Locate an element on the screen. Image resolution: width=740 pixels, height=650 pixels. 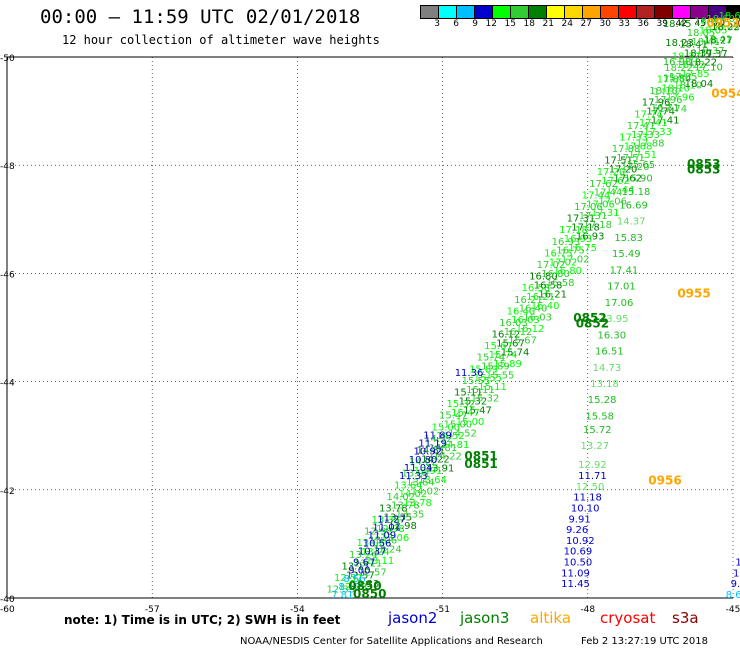
band-value-label: 15.00 is located at coordinates (458, 425).